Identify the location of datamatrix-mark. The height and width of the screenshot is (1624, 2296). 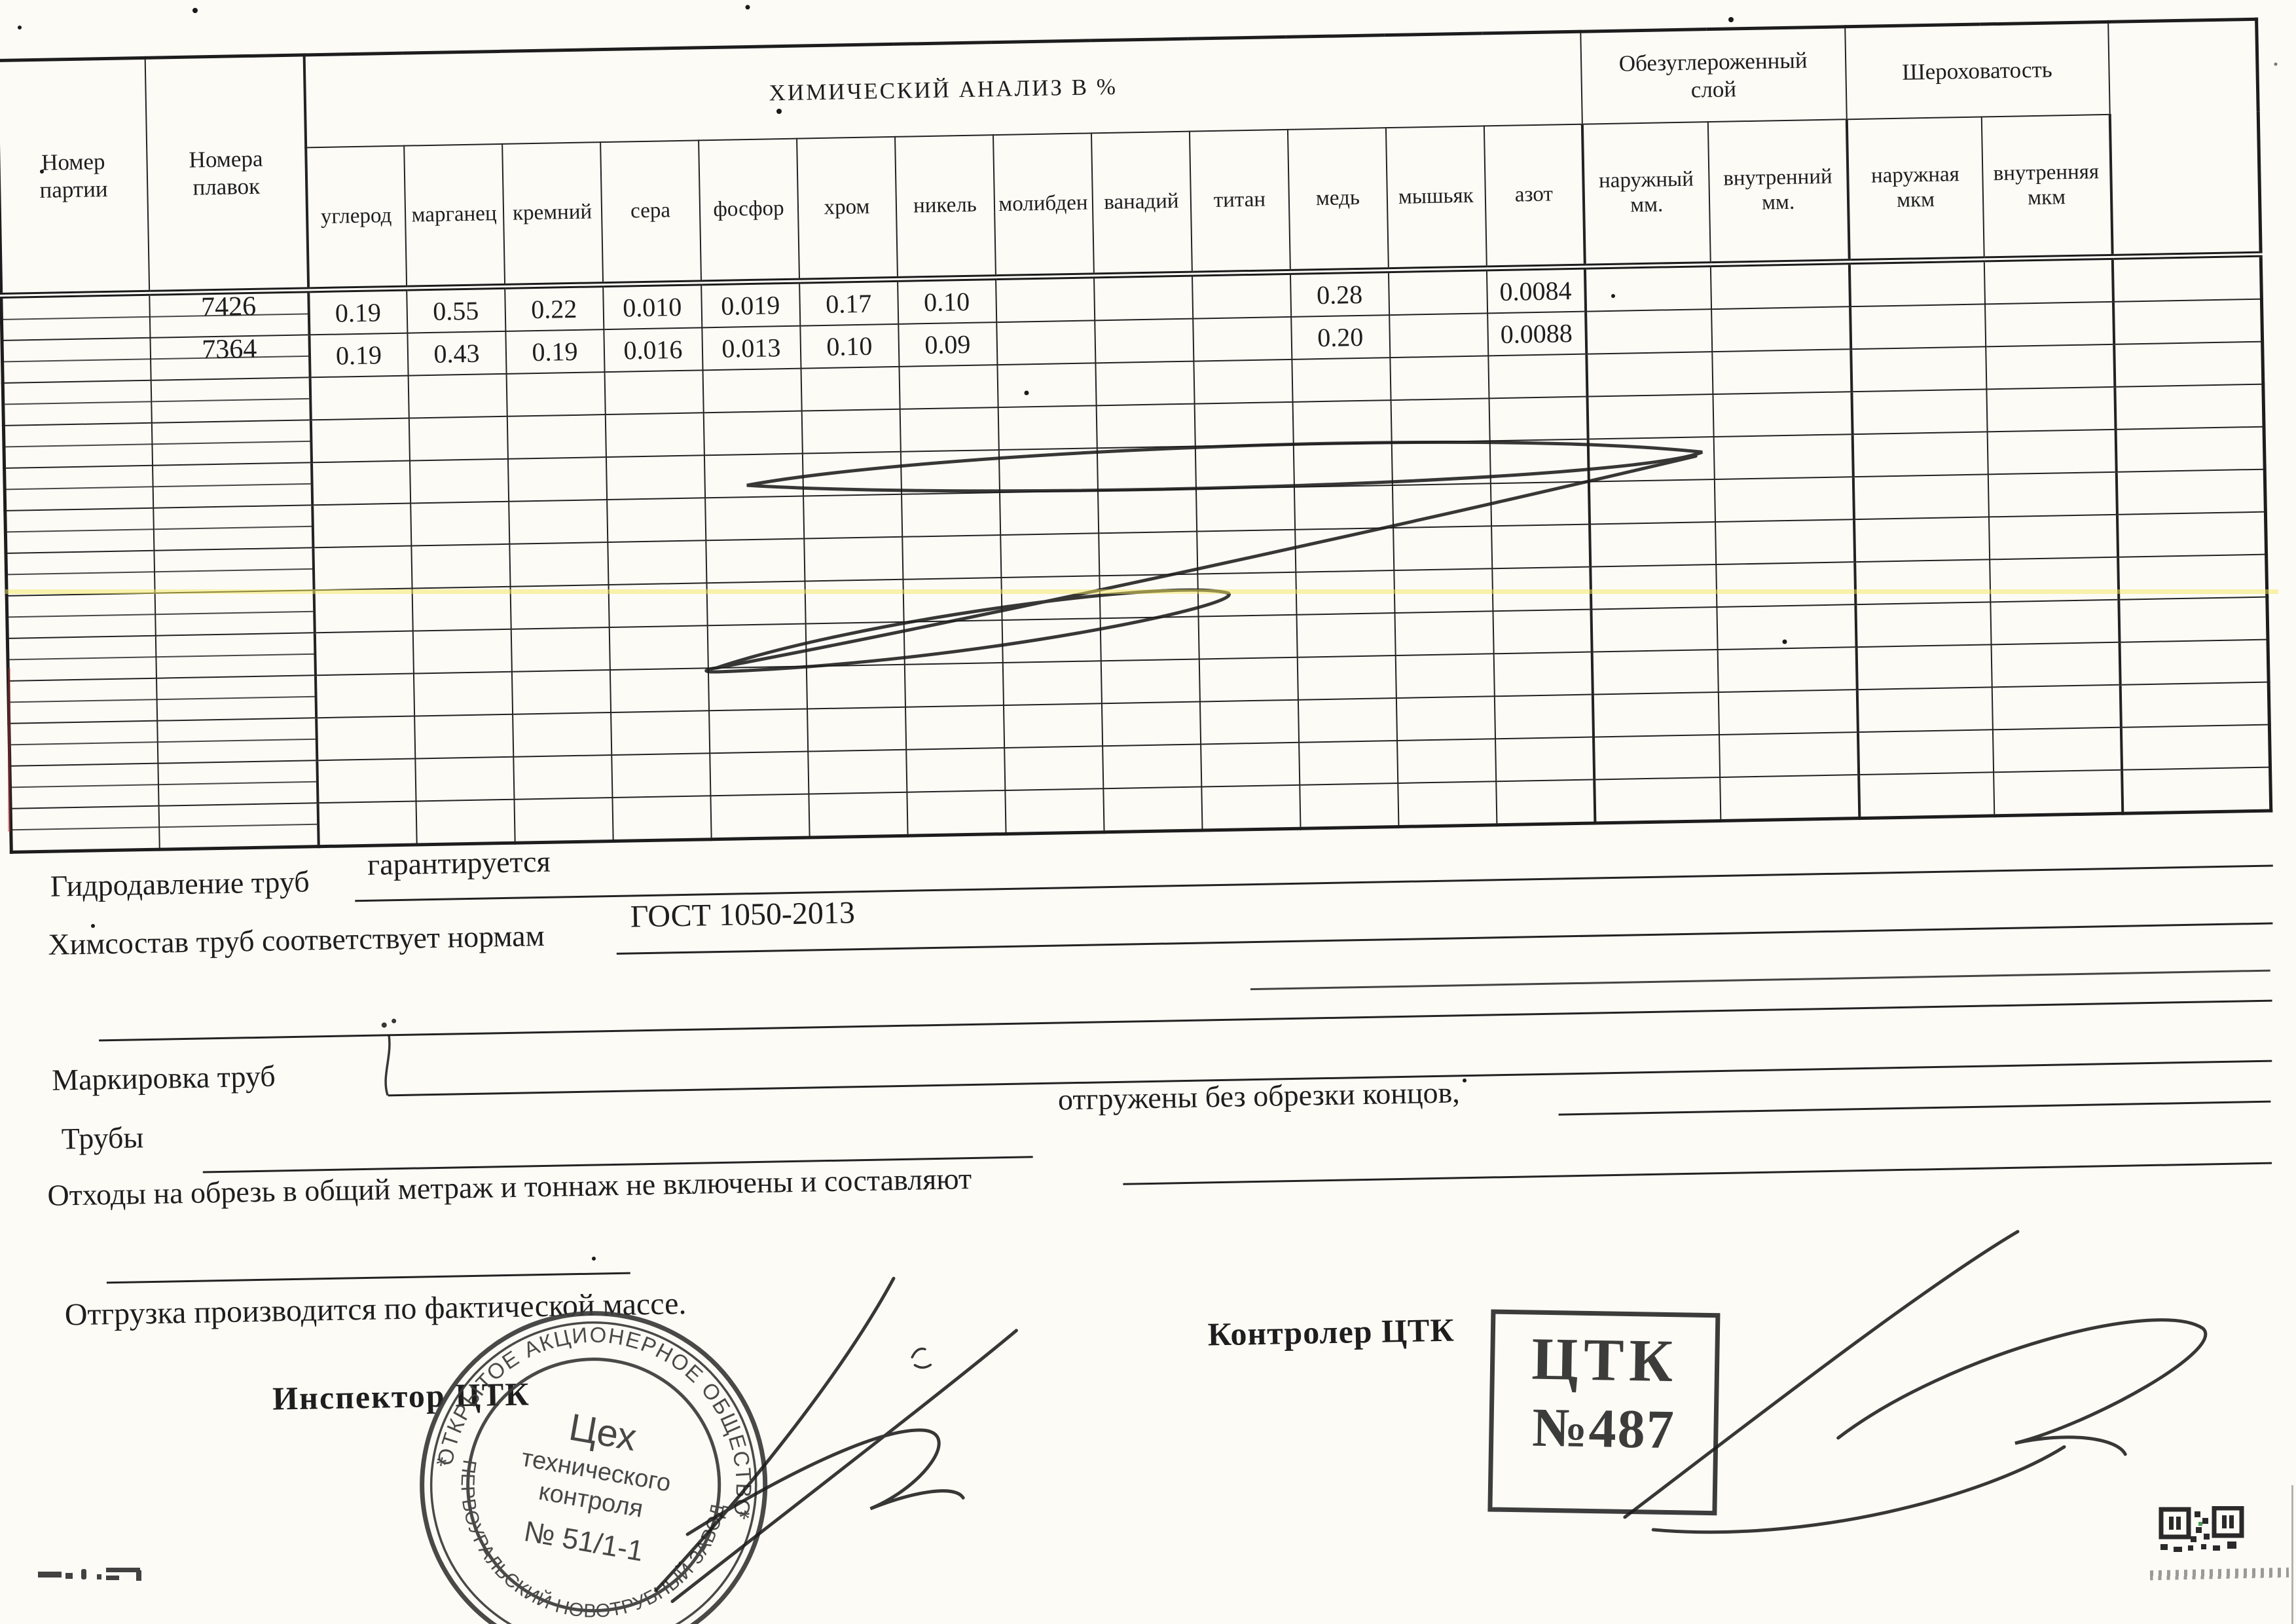
(2201, 1529).